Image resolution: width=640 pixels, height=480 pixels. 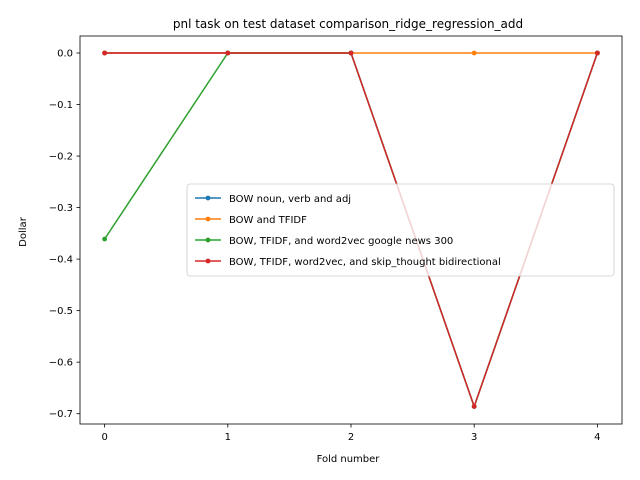 I want to click on y-tick-label: −0.6, so click(x=61, y=363).